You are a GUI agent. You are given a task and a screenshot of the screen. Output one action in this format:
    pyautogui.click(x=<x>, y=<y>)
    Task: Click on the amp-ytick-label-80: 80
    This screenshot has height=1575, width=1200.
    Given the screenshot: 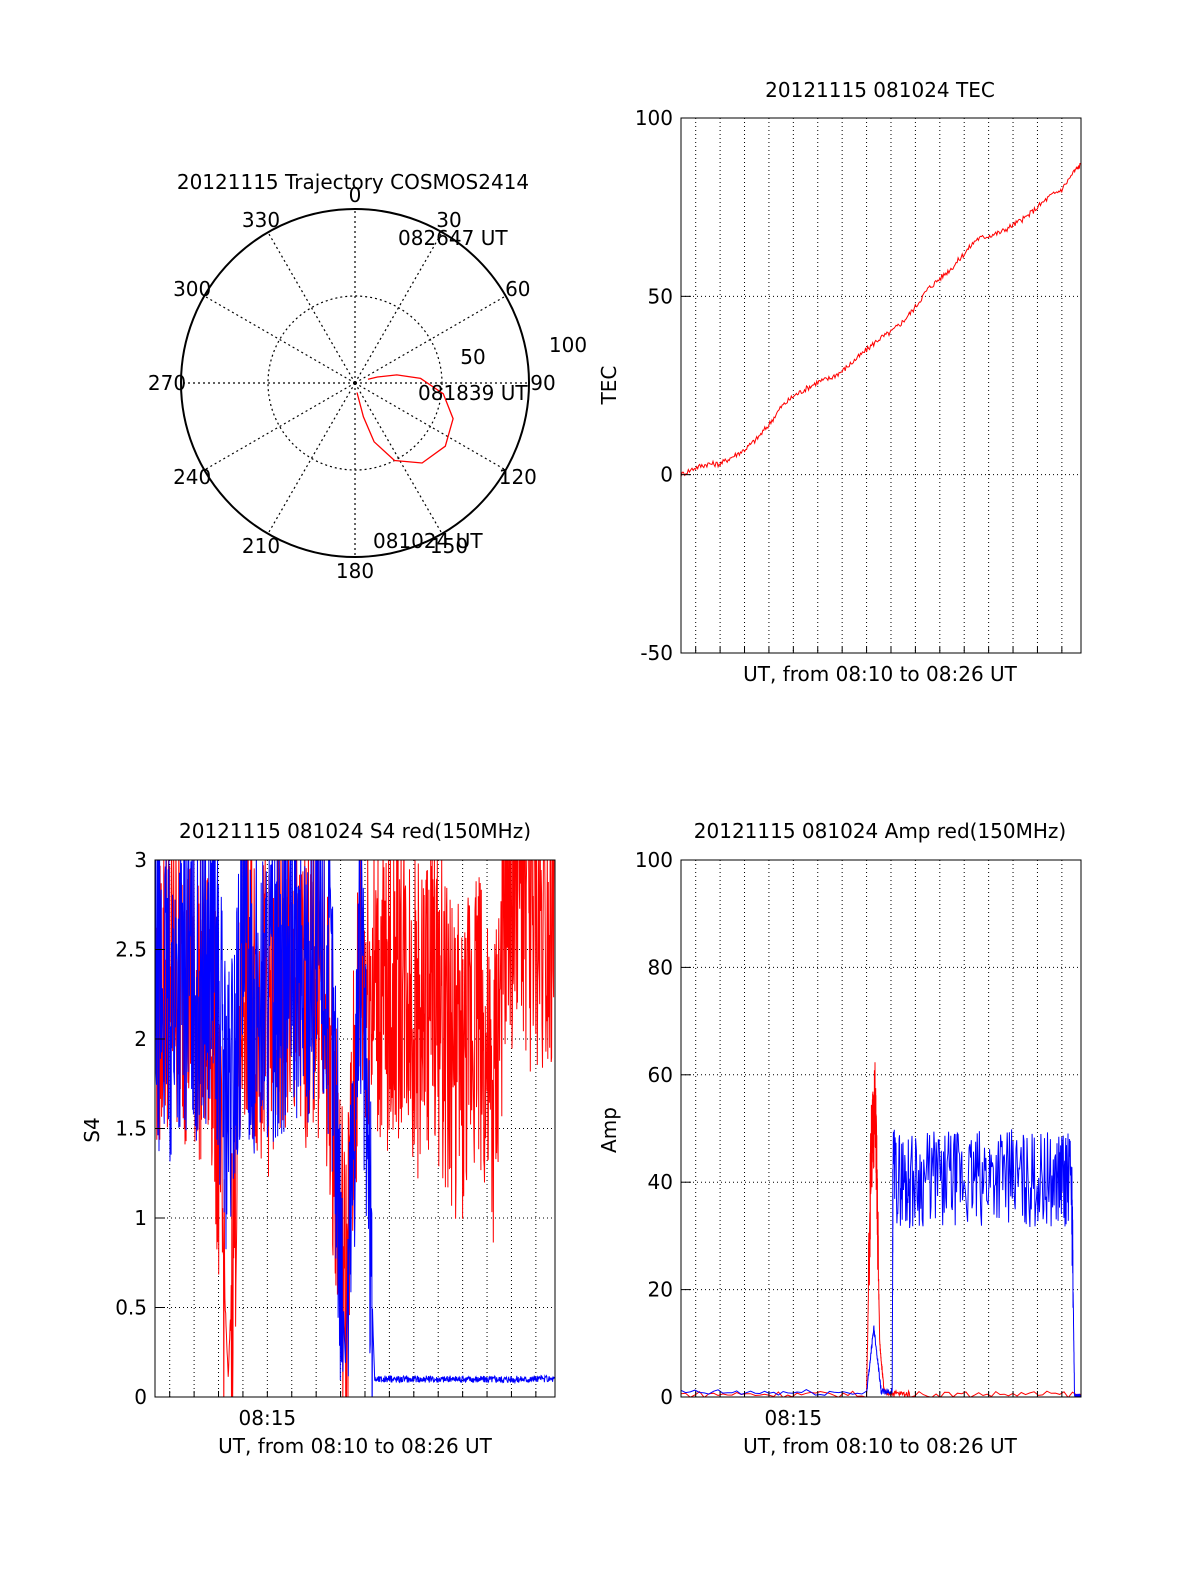 What is the action you would take?
    pyautogui.click(x=660, y=967)
    